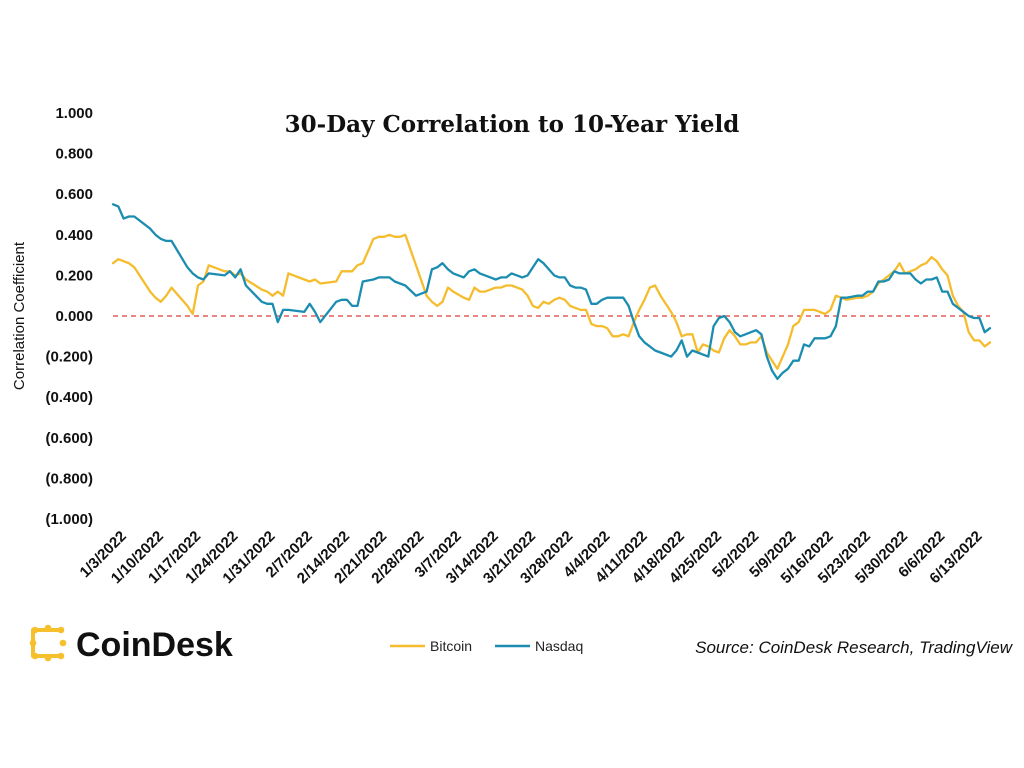 Image resolution: width=1024 pixels, height=768 pixels. What do you see at coordinates (74, 113) in the screenshot?
I see `y-tick-label: 1.000` at bounding box center [74, 113].